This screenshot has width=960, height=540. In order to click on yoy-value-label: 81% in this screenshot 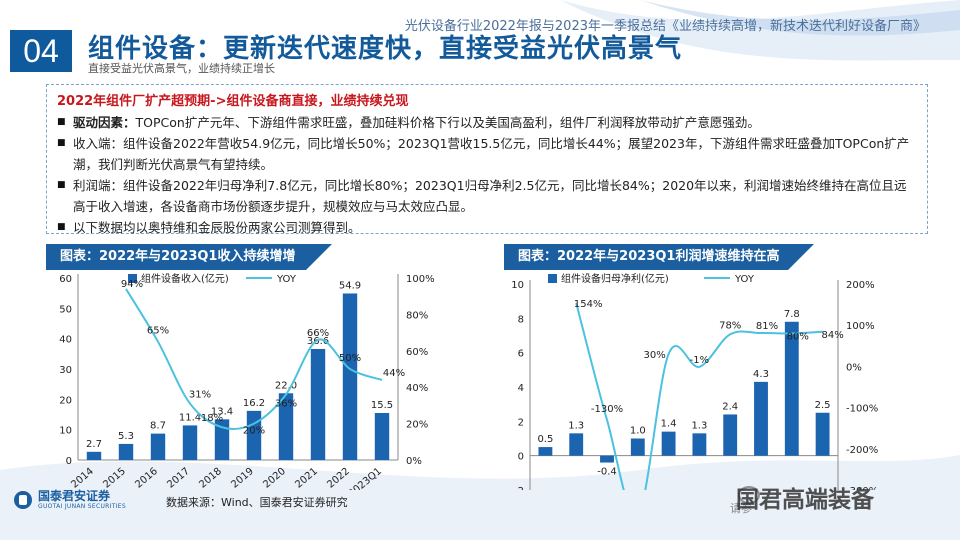, I will do `click(767, 326)`.